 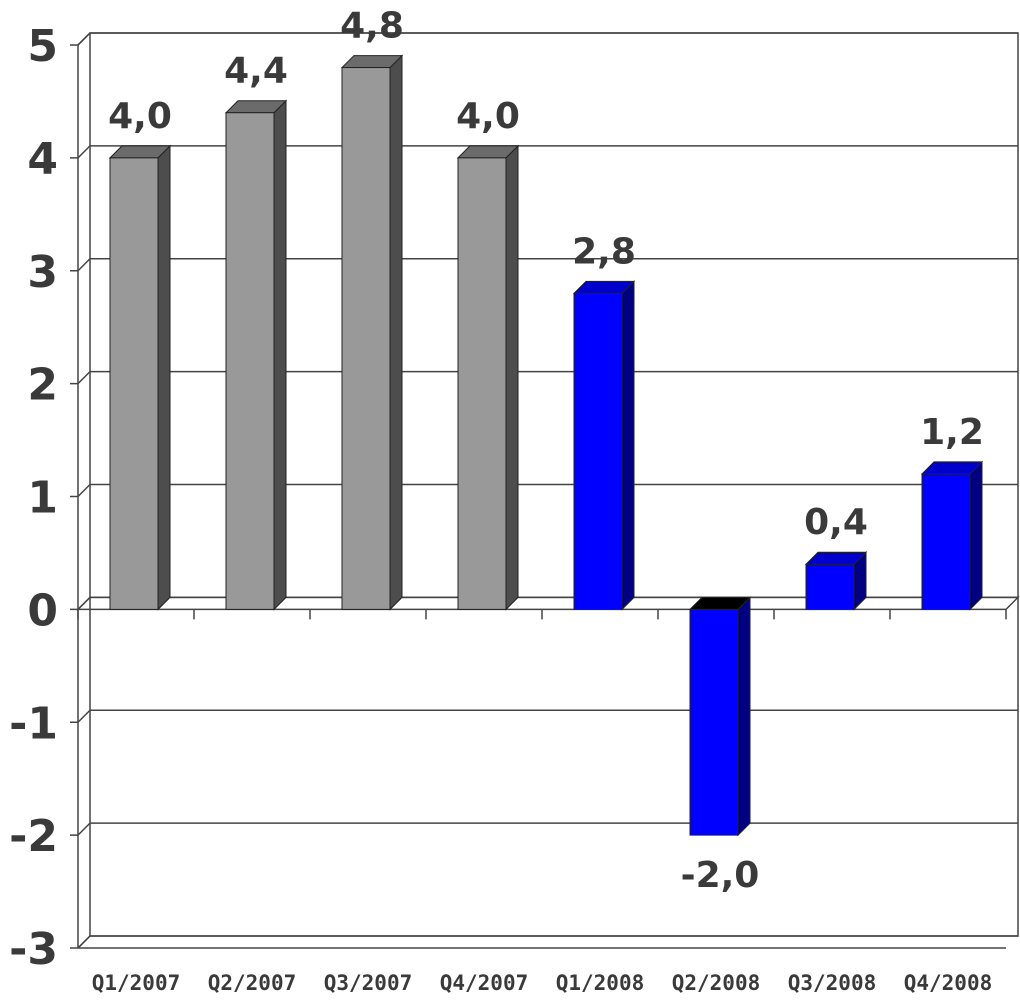 I want to click on y-tick-label-8: -3, so click(x=33, y=949).